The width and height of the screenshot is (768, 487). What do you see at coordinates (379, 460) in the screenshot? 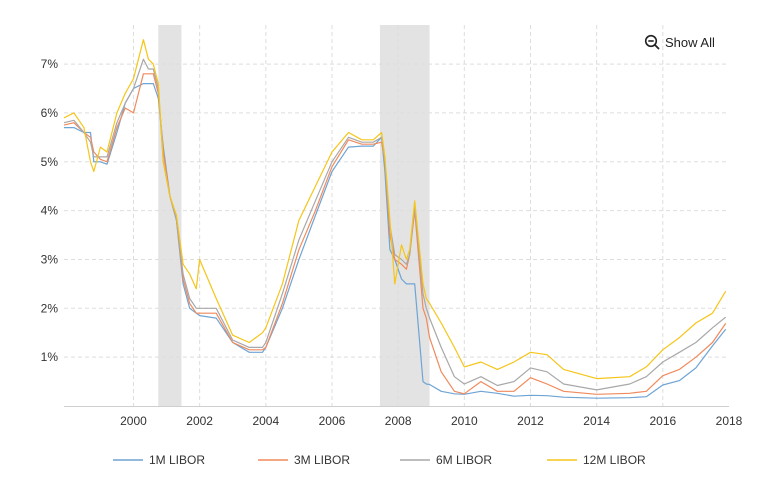
I see `legend: 1M LIBOR 3M LIBOR 6M LIBOR 12M LIBOR` at bounding box center [379, 460].